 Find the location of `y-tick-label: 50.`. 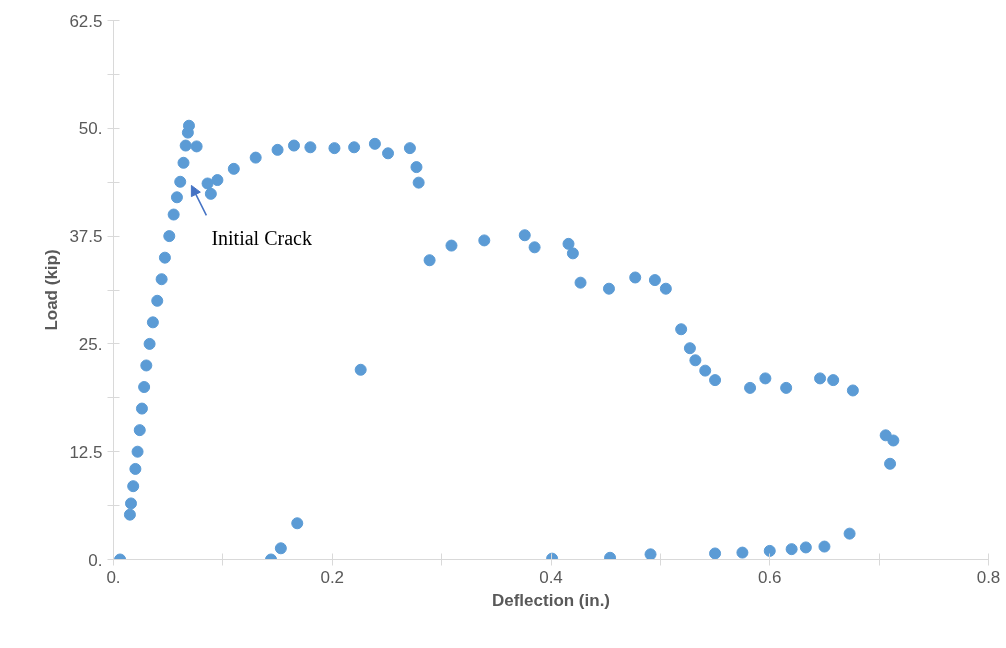

y-tick-label: 50. is located at coordinates (90, 129).